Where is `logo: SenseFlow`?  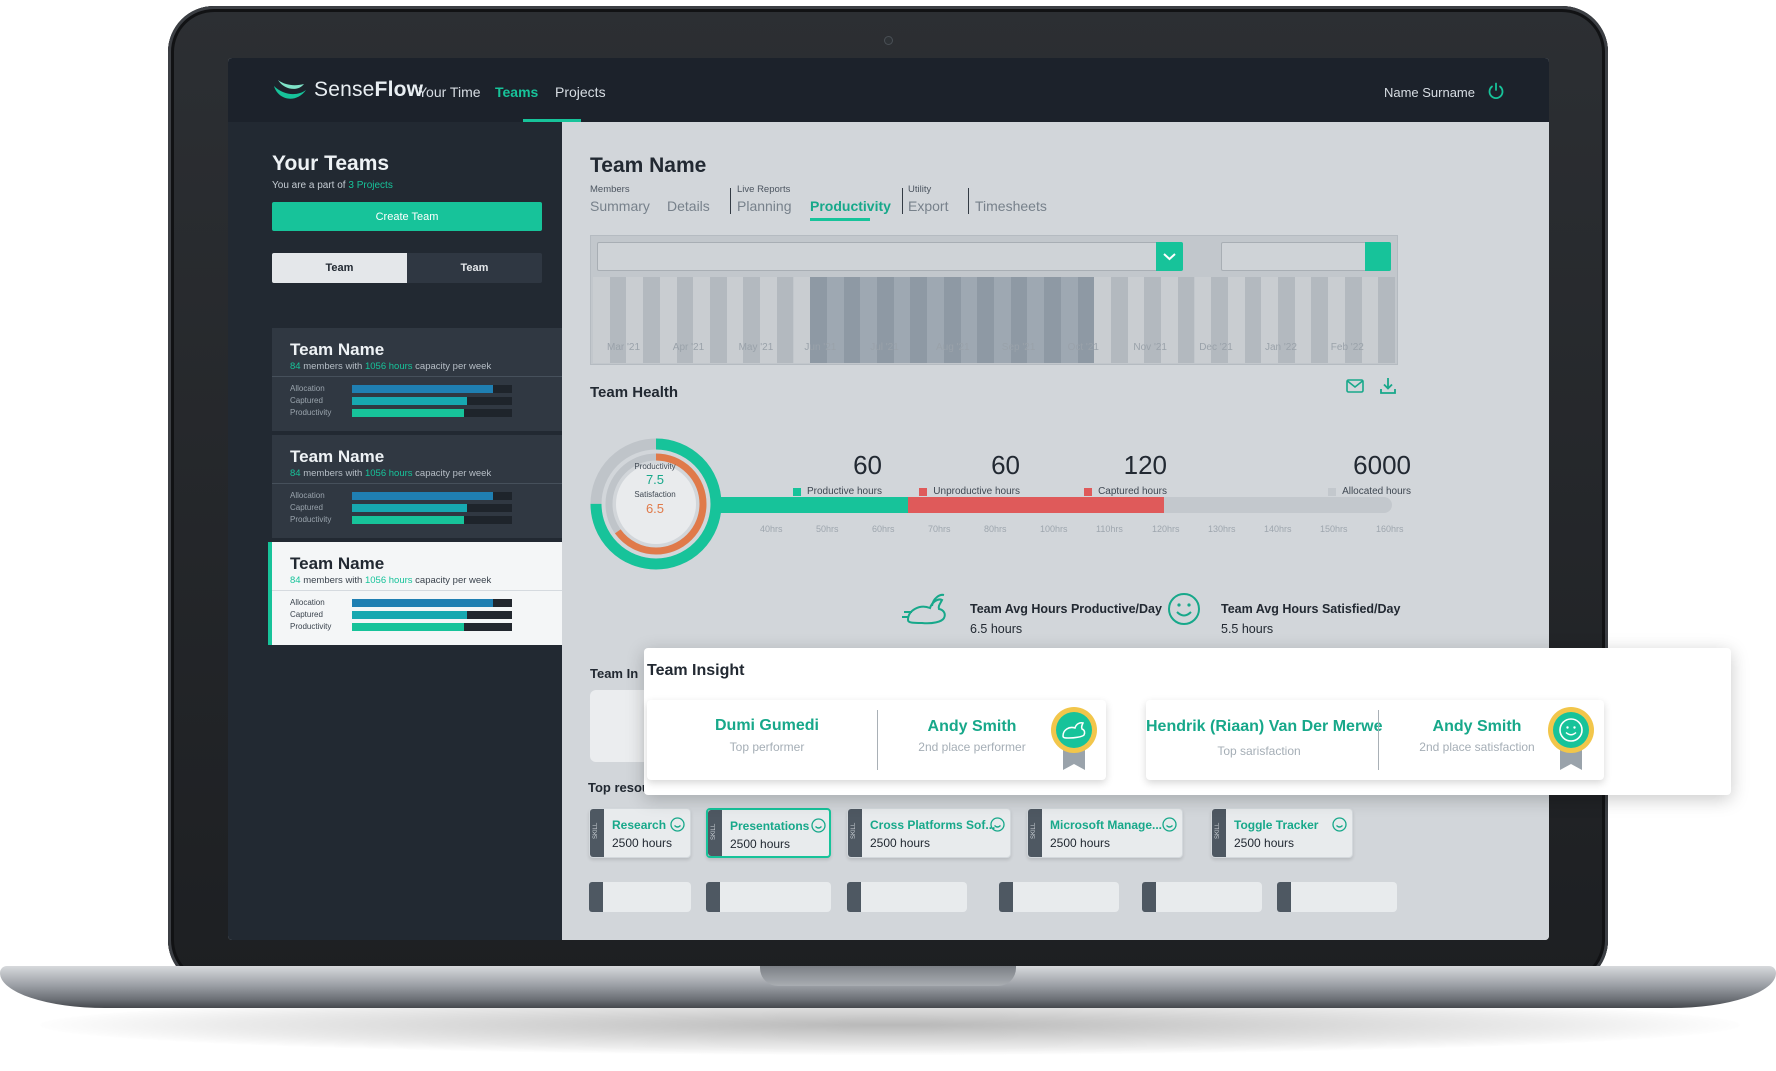 logo: SenseFlow is located at coordinates (347, 90).